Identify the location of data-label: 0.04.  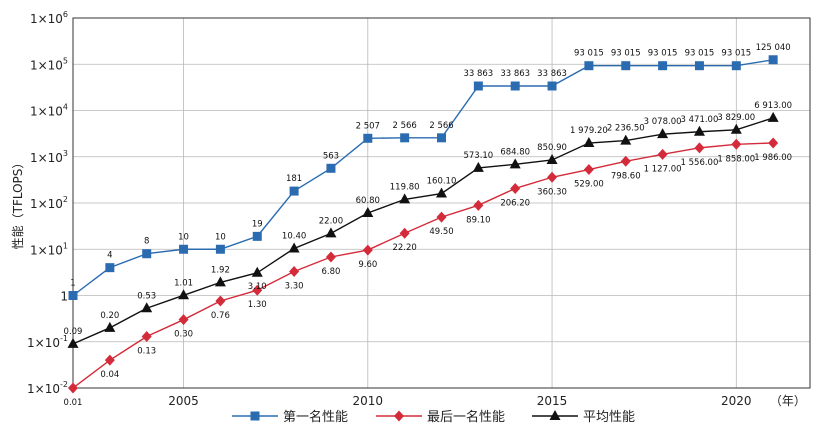
(109, 375).